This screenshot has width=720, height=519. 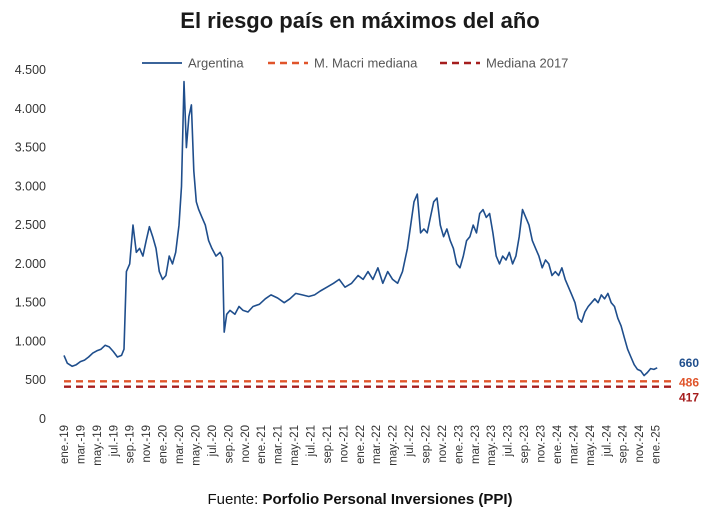 I want to click on end-labels: 660 486 417, so click(x=689, y=380).